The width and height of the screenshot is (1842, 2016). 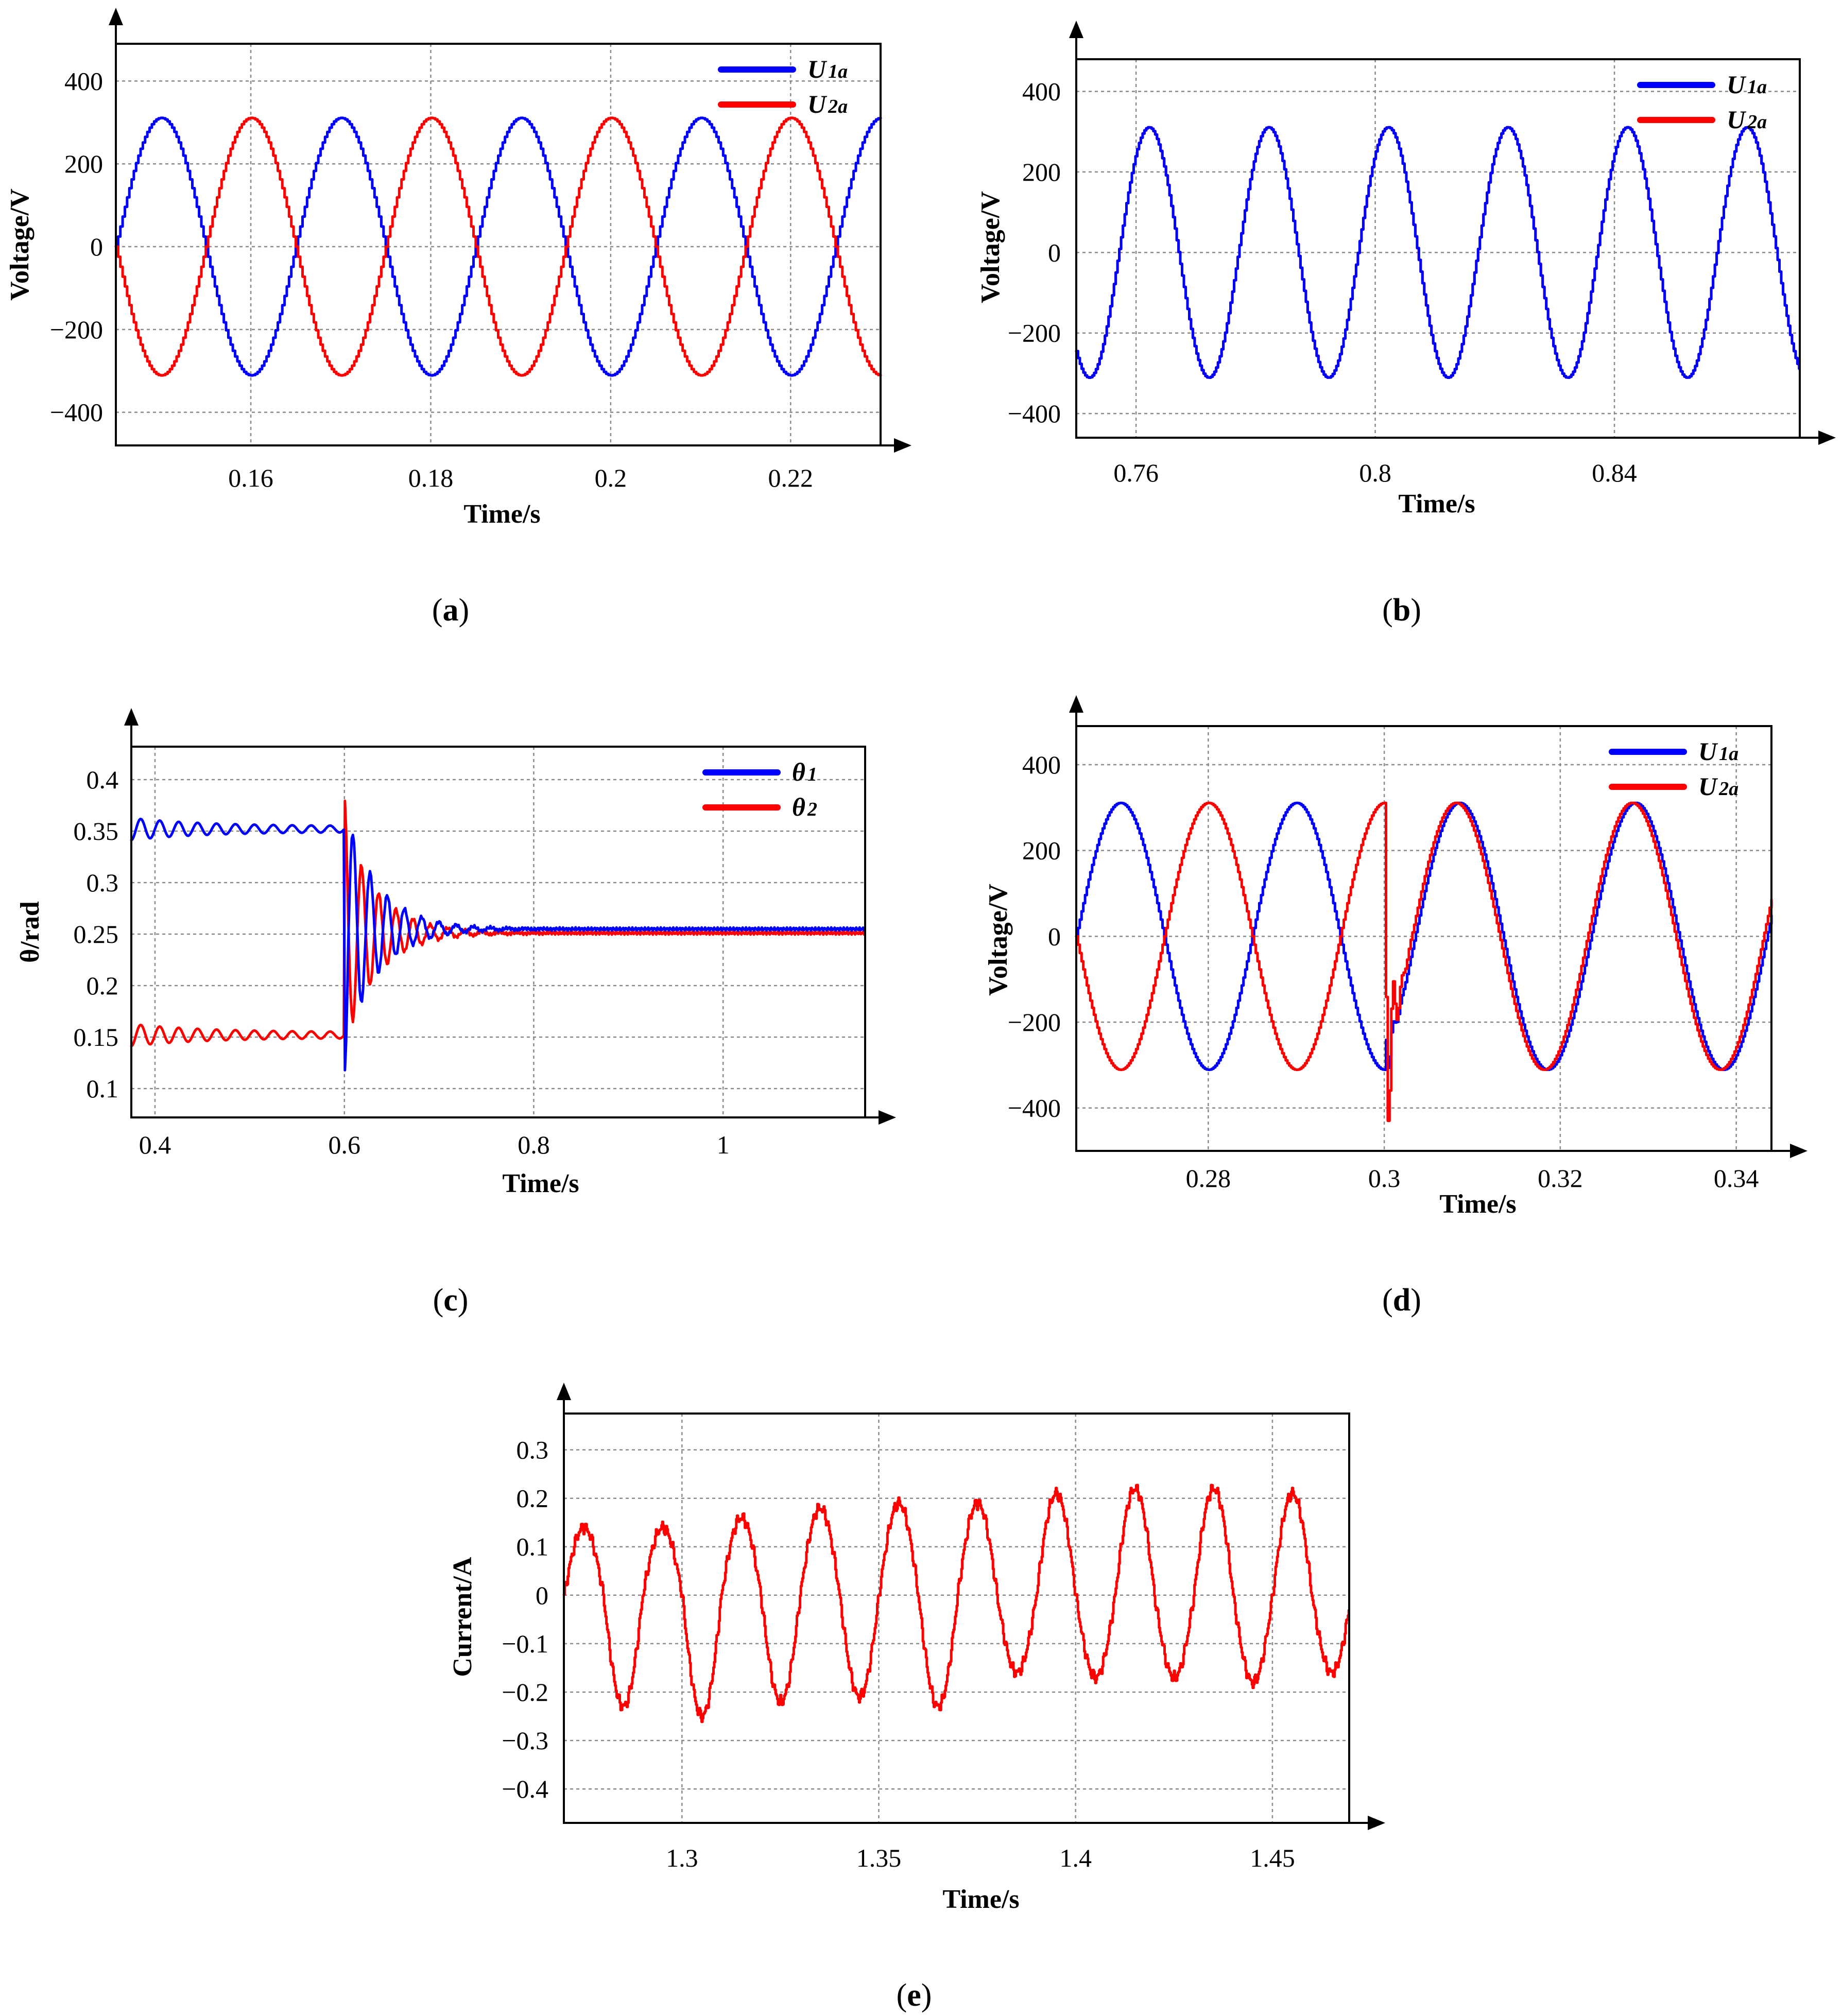 I want to click on panel-e-y-tick-label: −0.1, so click(x=525, y=1644).